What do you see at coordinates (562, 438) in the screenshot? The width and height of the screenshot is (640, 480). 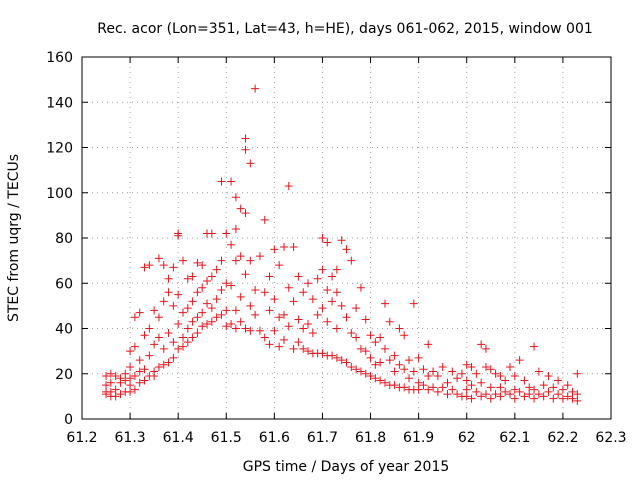 I see `x-tick-label: 62.2` at bounding box center [562, 438].